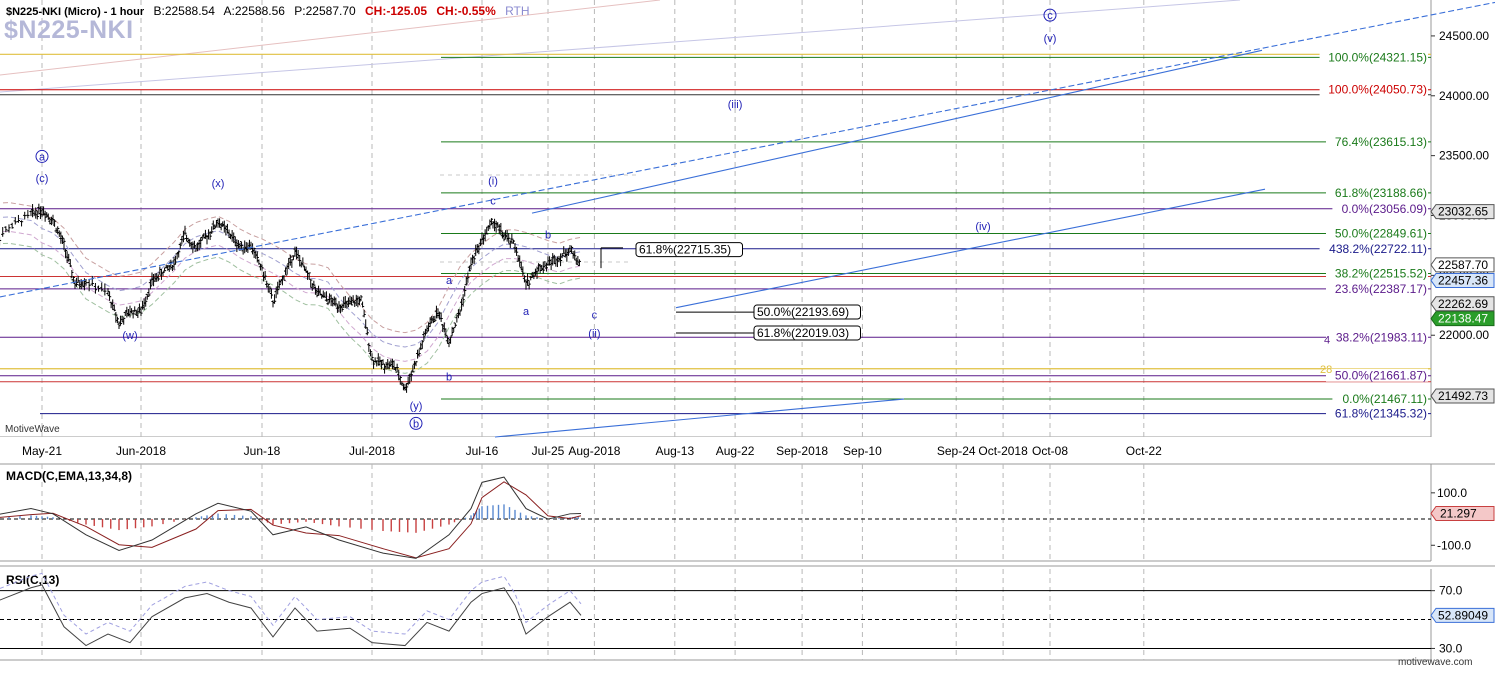  What do you see at coordinates (674, 451) in the screenshot?
I see `time-tick-label: Aug-13` at bounding box center [674, 451].